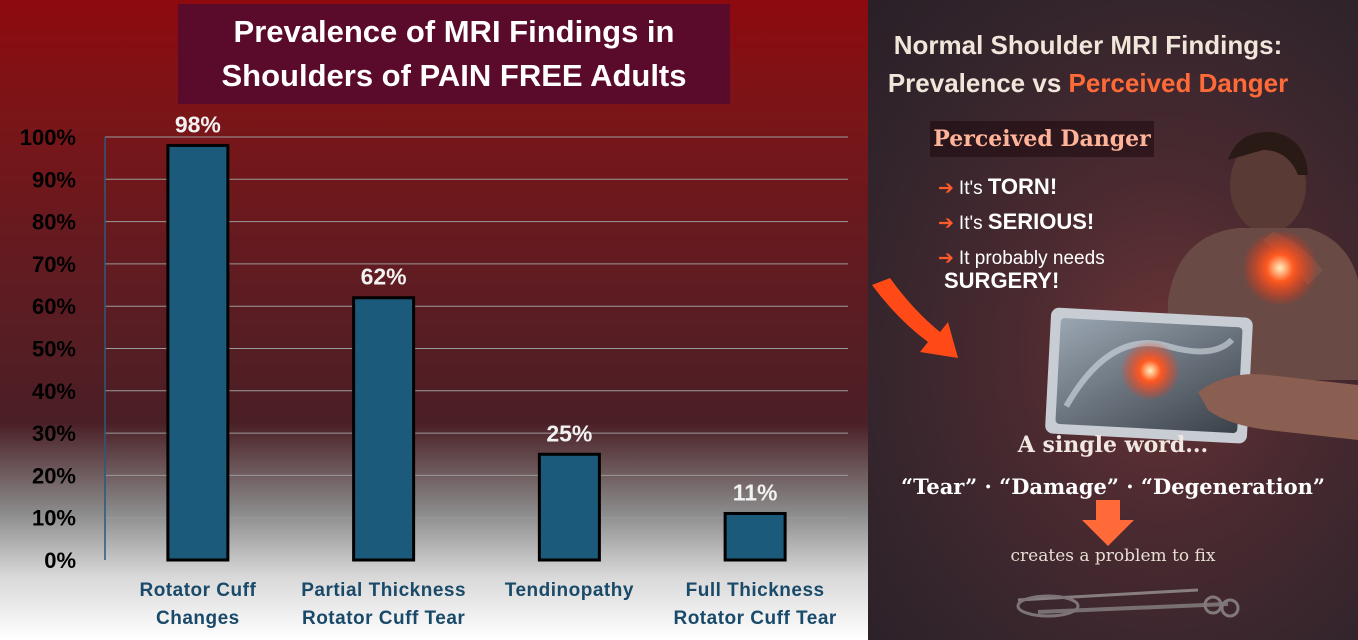  I want to click on y-tick-label: 90%, so click(54, 179).